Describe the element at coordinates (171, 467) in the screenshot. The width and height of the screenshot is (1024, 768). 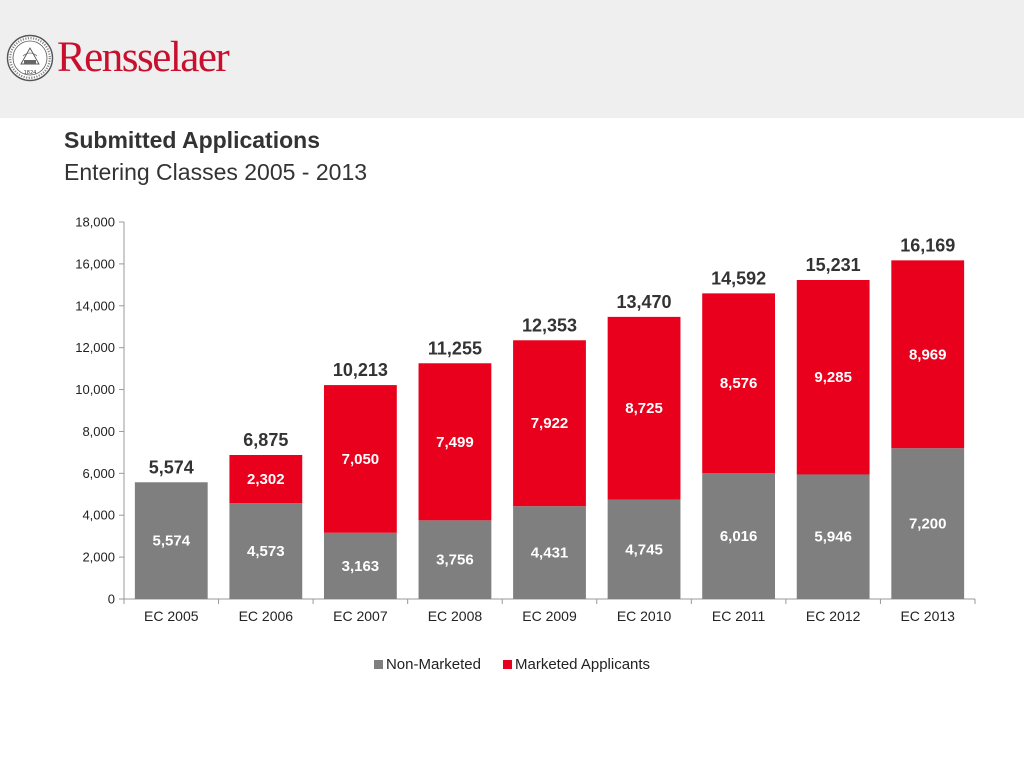
I see `data-label-total: 5,574` at that location.